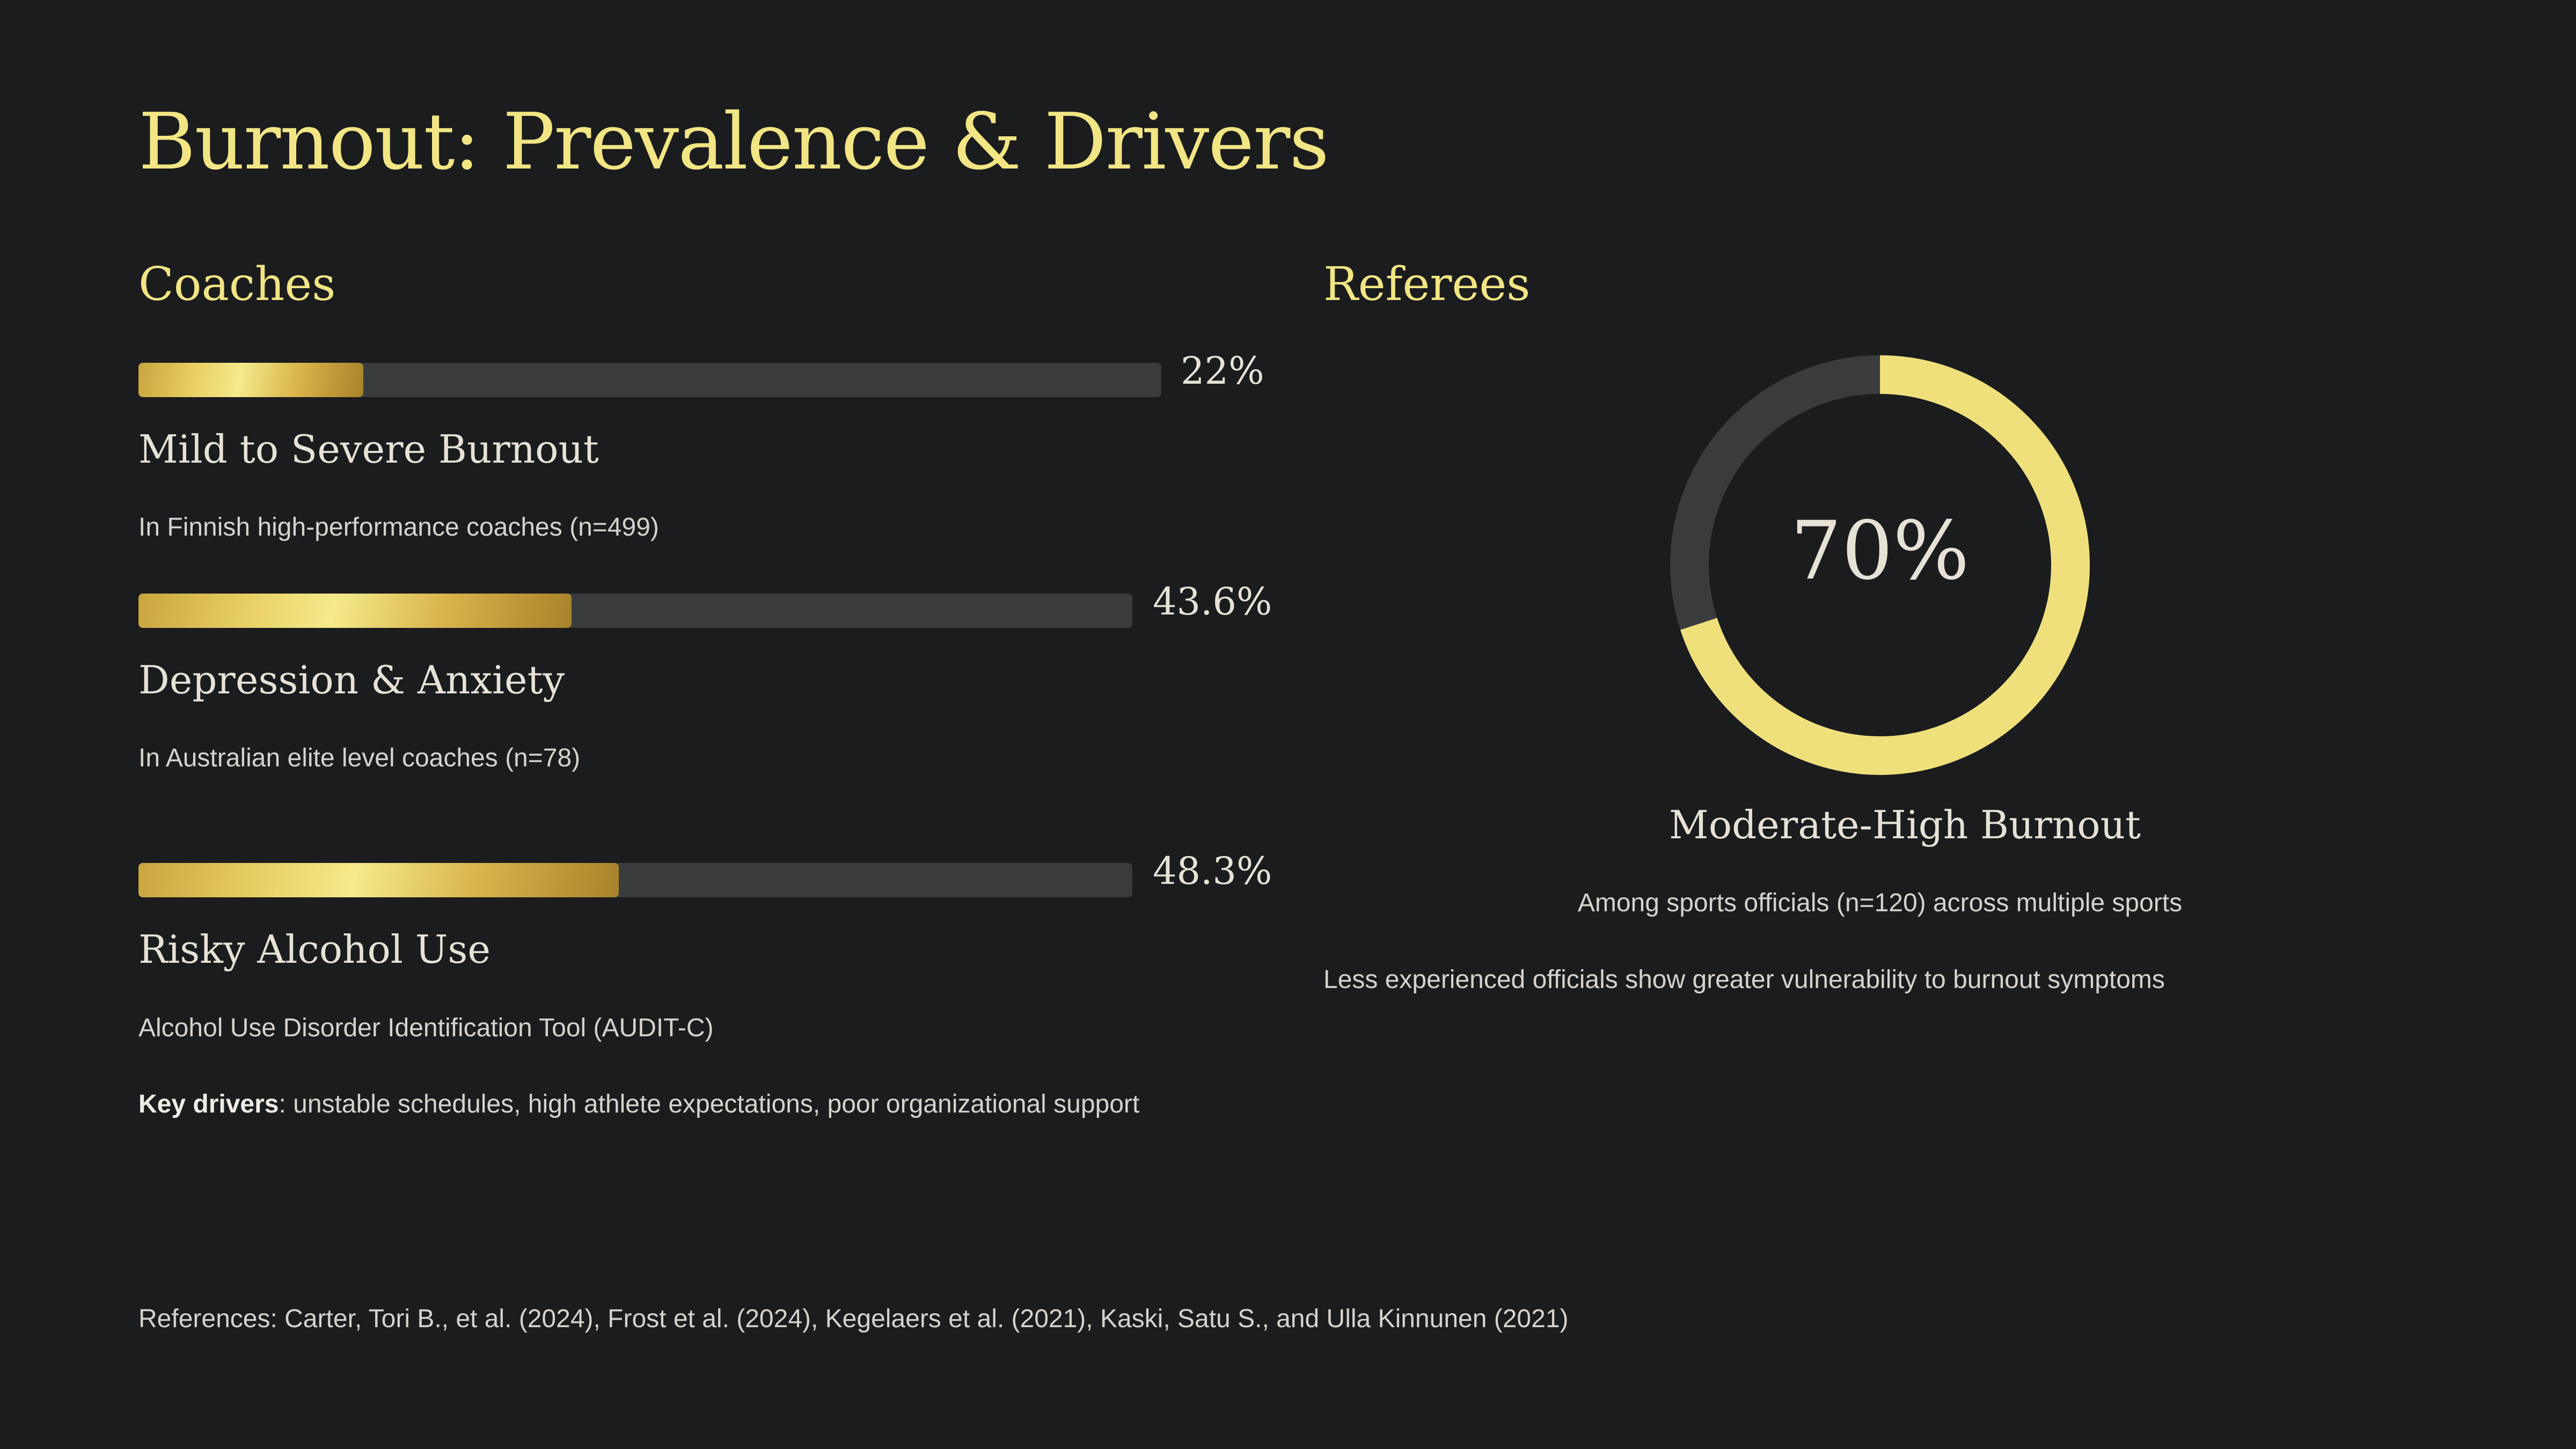 The height and width of the screenshot is (1449, 2576). I want to click on key-drivers-label: Key drivers, so click(208, 1104).